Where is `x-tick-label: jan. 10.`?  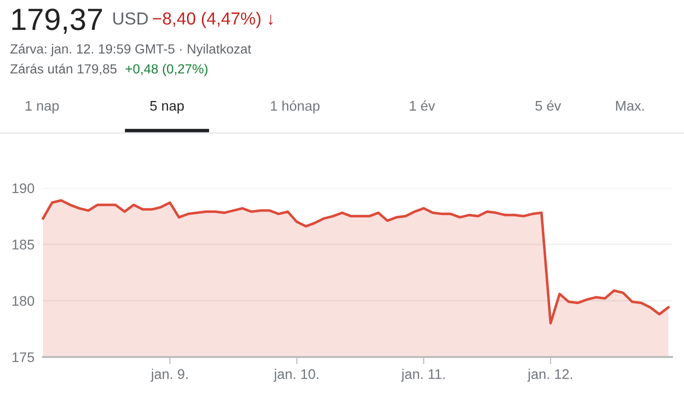
x-tick-label: jan. 10. is located at coordinates (296, 375).